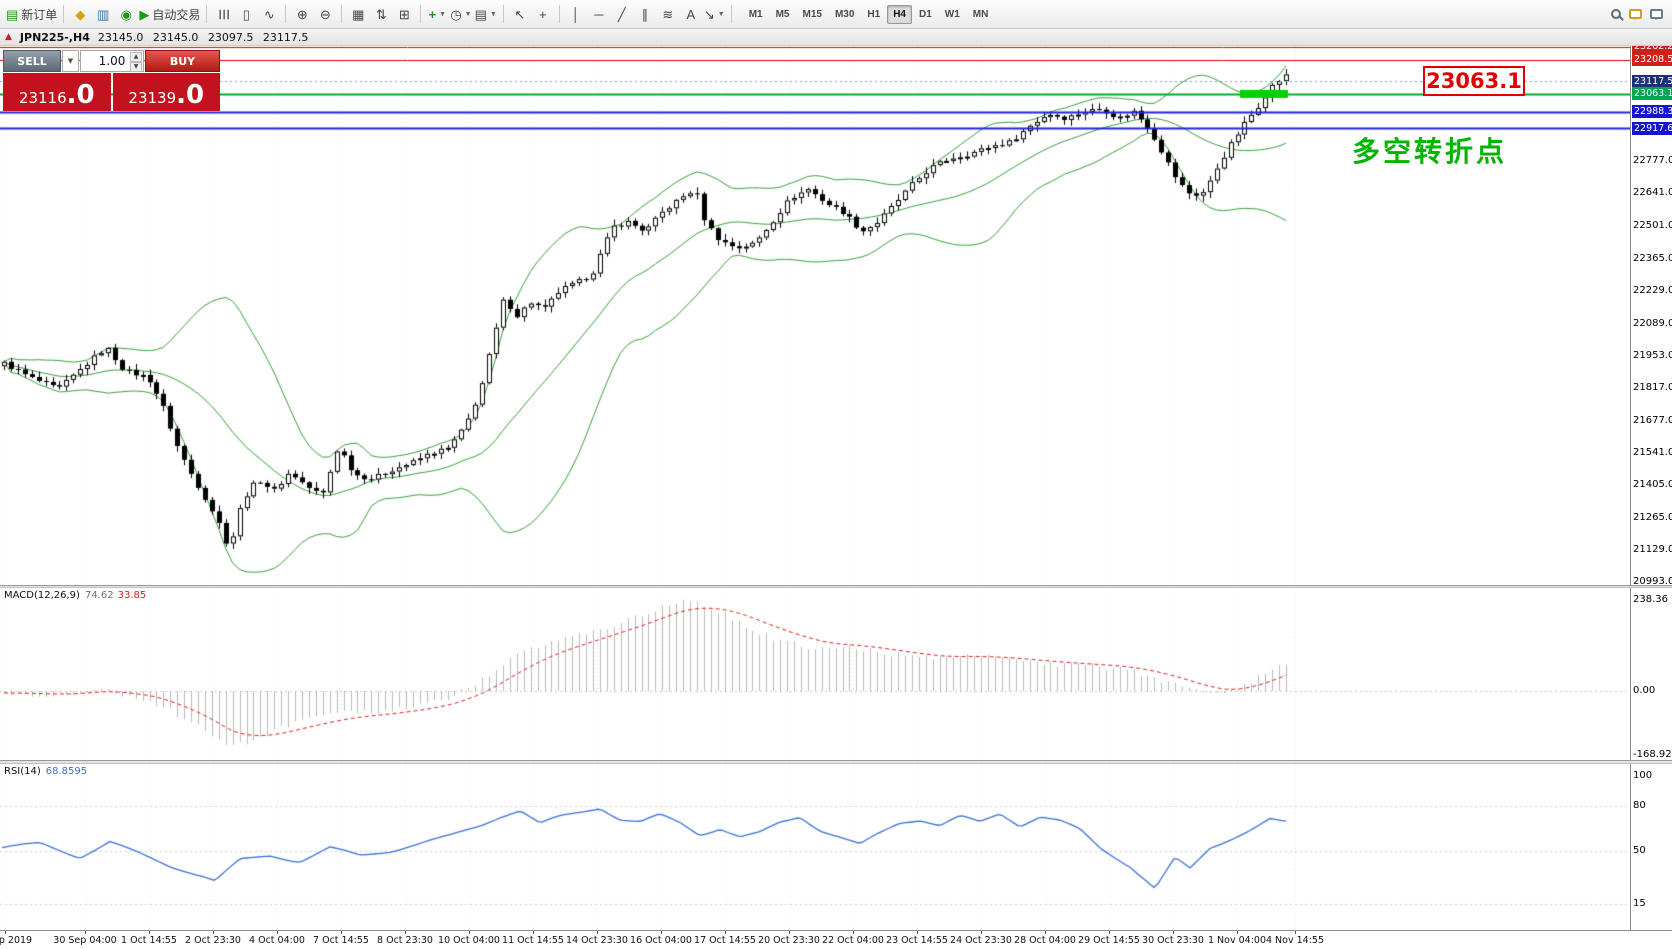  I want to click on timeframe-m5-button: M5, so click(783, 14).